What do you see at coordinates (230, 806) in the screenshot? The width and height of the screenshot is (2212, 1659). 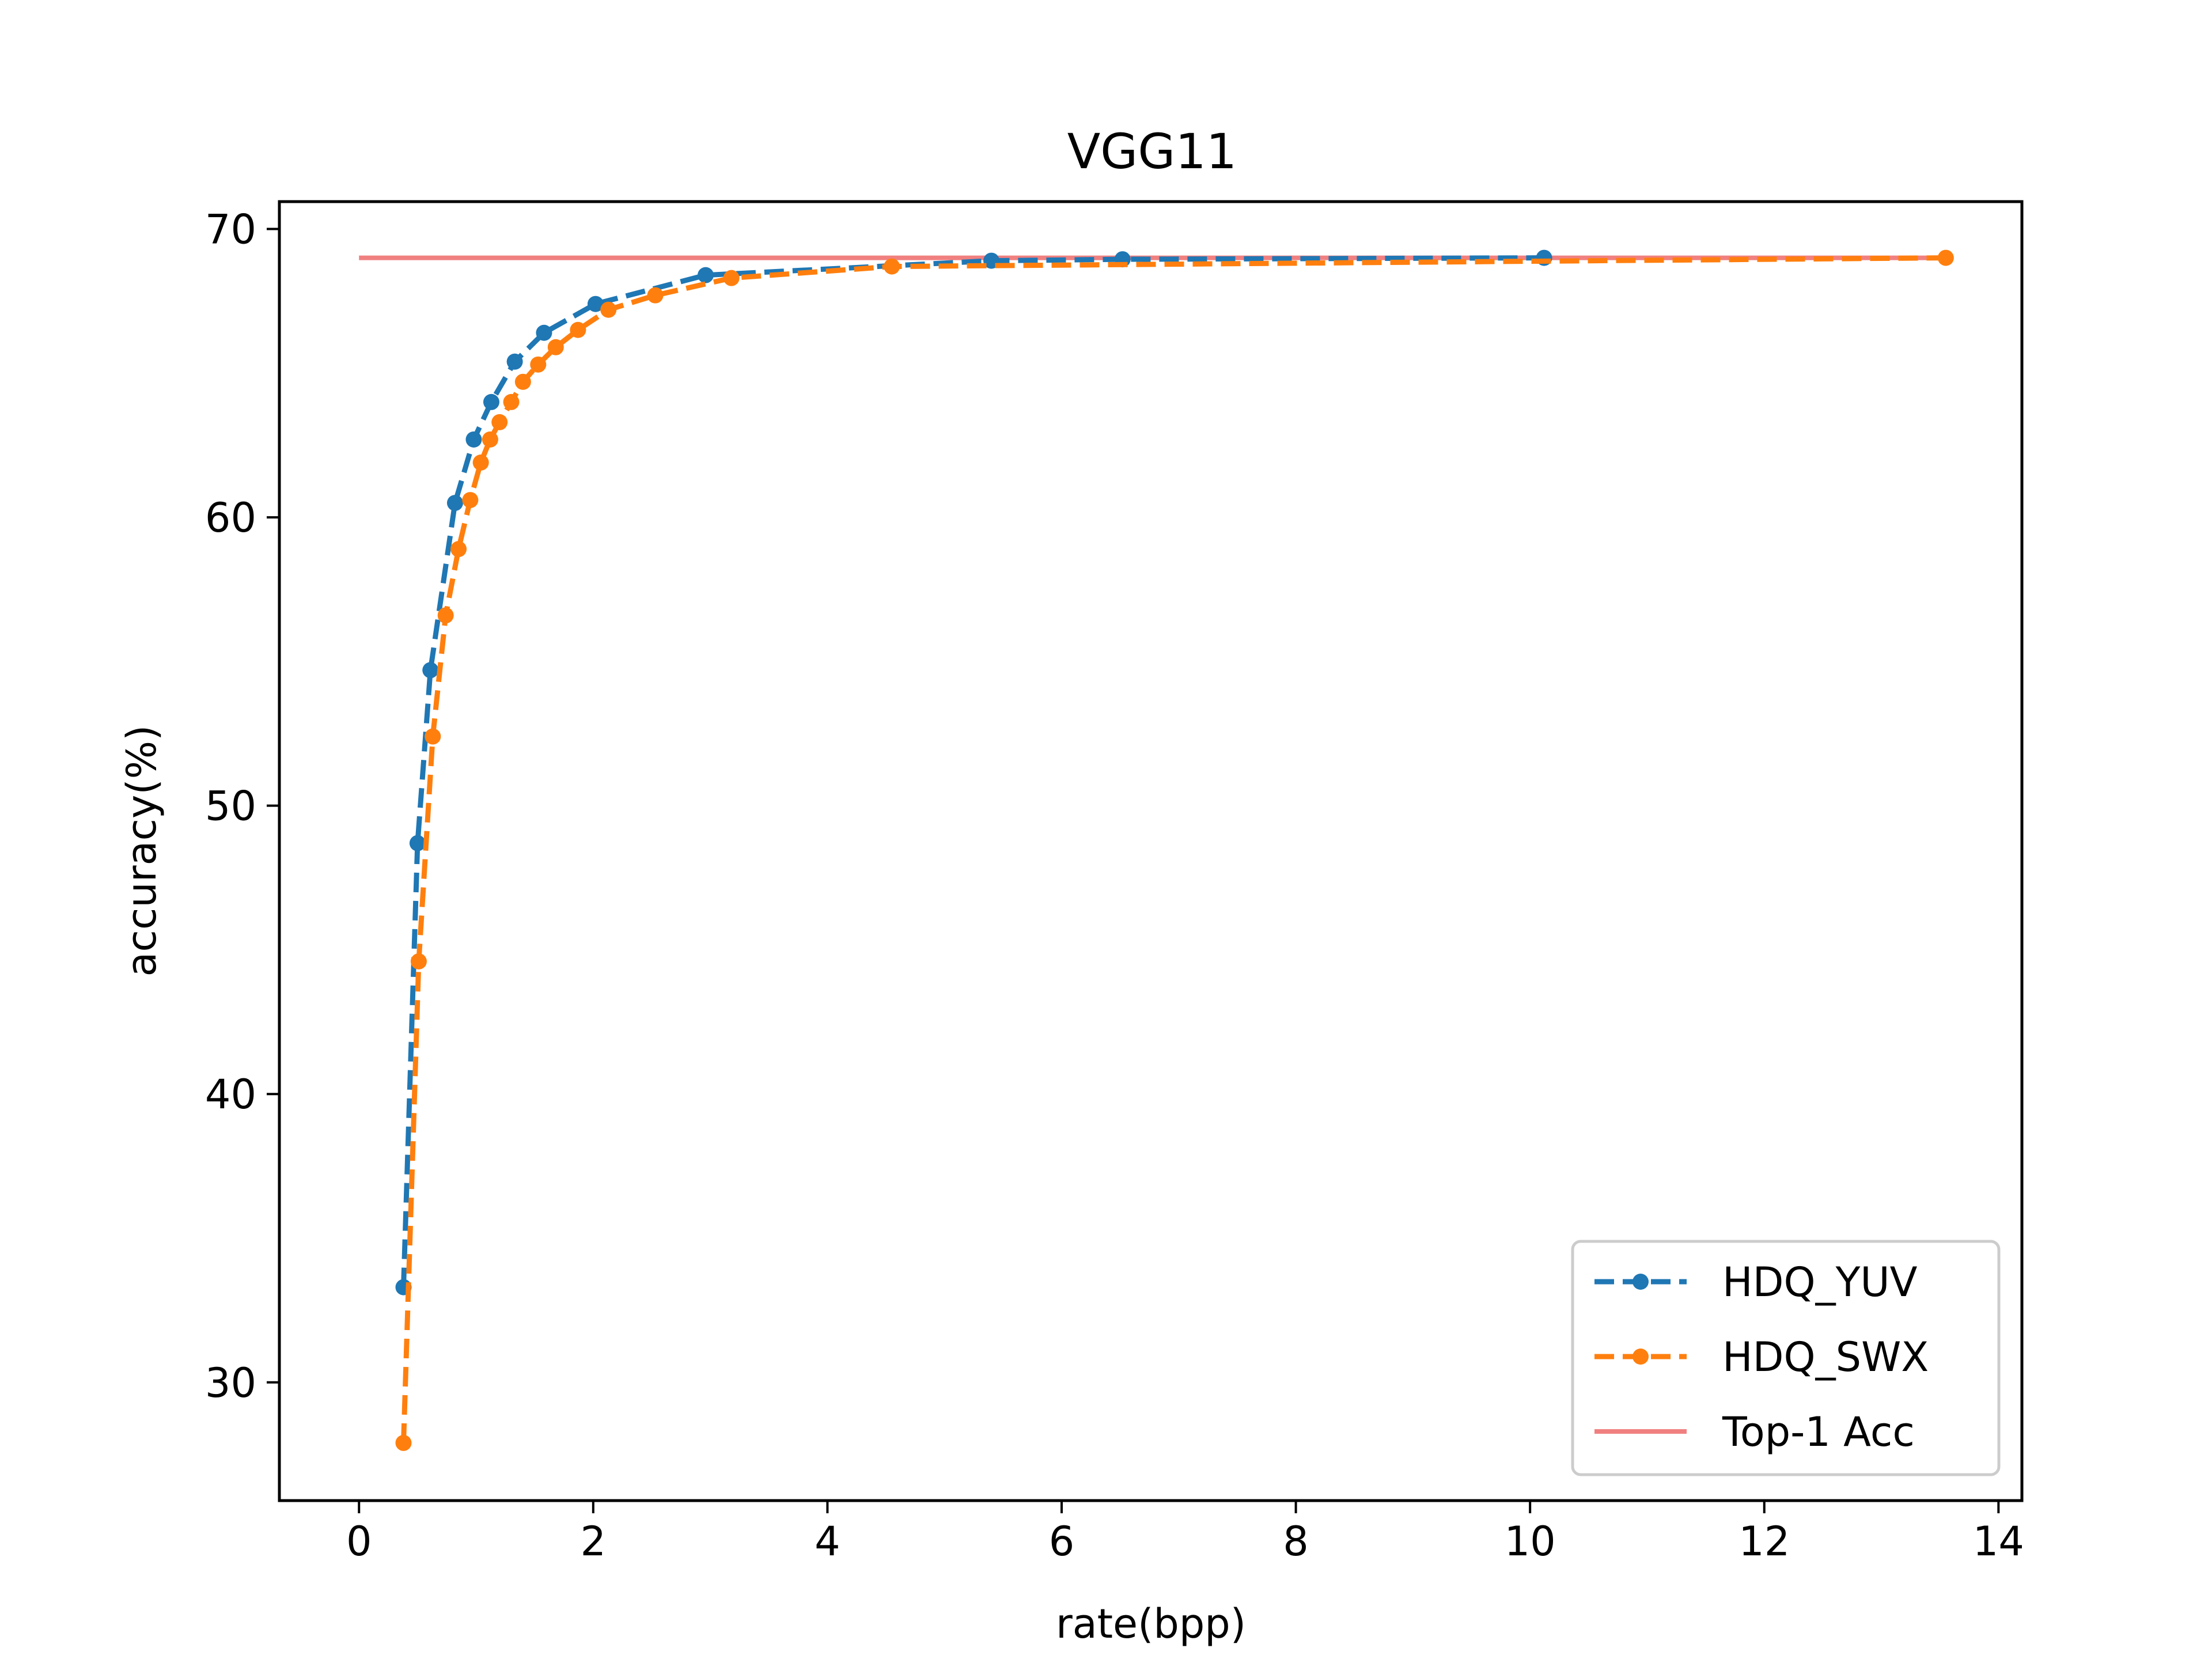 I see `y-tick-label: 50` at bounding box center [230, 806].